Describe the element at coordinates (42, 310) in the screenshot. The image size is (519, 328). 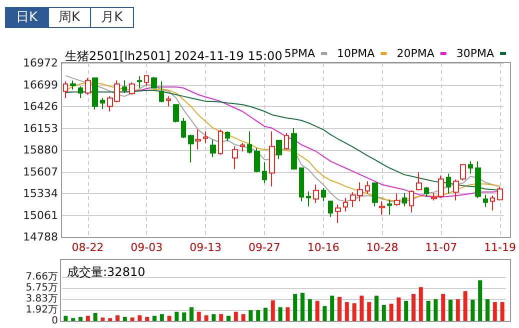
I see `y-tick-label: 1.92万` at that location.